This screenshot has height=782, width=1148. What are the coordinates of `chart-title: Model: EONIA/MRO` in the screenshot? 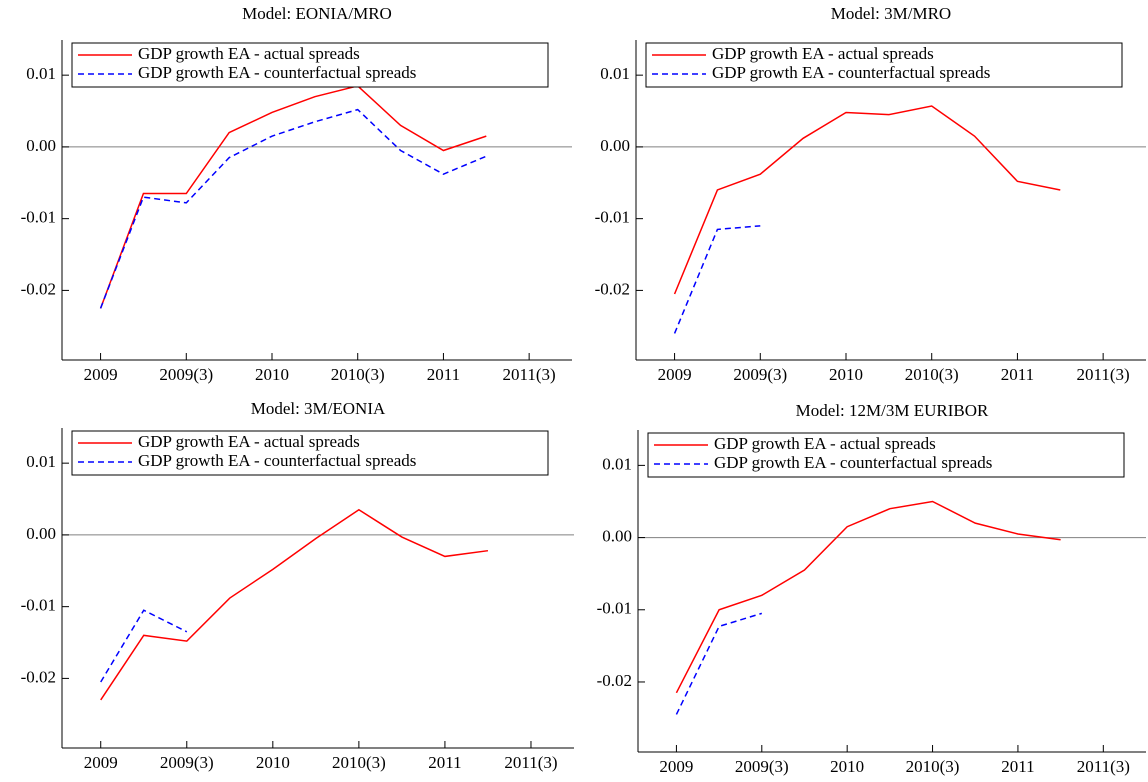 It's located at (317, 13).